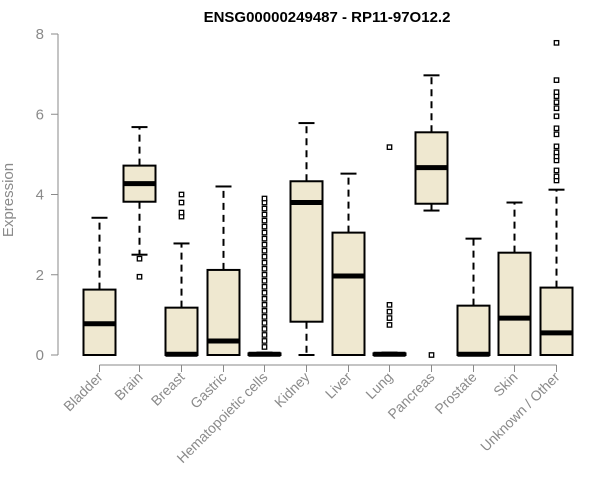  What do you see at coordinates (168, 389) in the screenshot?
I see `x-tick-label: Breast` at bounding box center [168, 389].